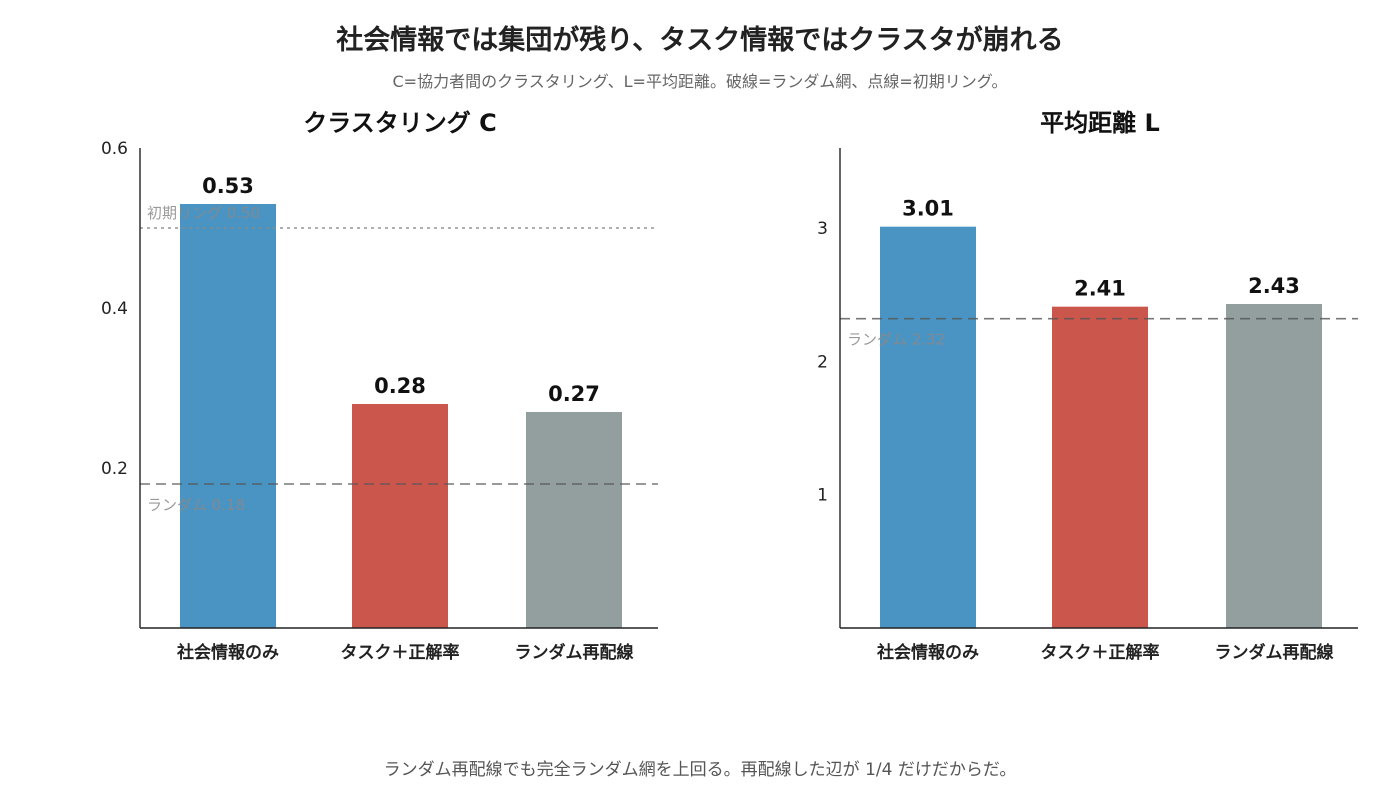 The height and width of the screenshot is (800, 1400). What do you see at coordinates (700, 40) in the screenshot?
I see `chart-title: 社会情報では集団が残り、タスク情報ではクラスタが崩れる` at bounding box center [700, 40].